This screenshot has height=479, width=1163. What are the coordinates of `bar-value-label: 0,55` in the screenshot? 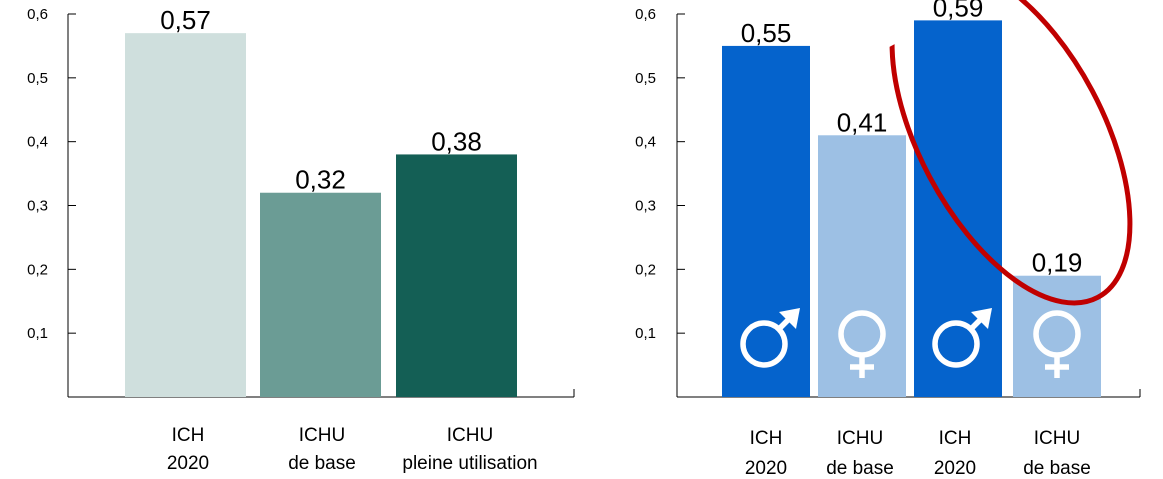 It's located at (766, 33).